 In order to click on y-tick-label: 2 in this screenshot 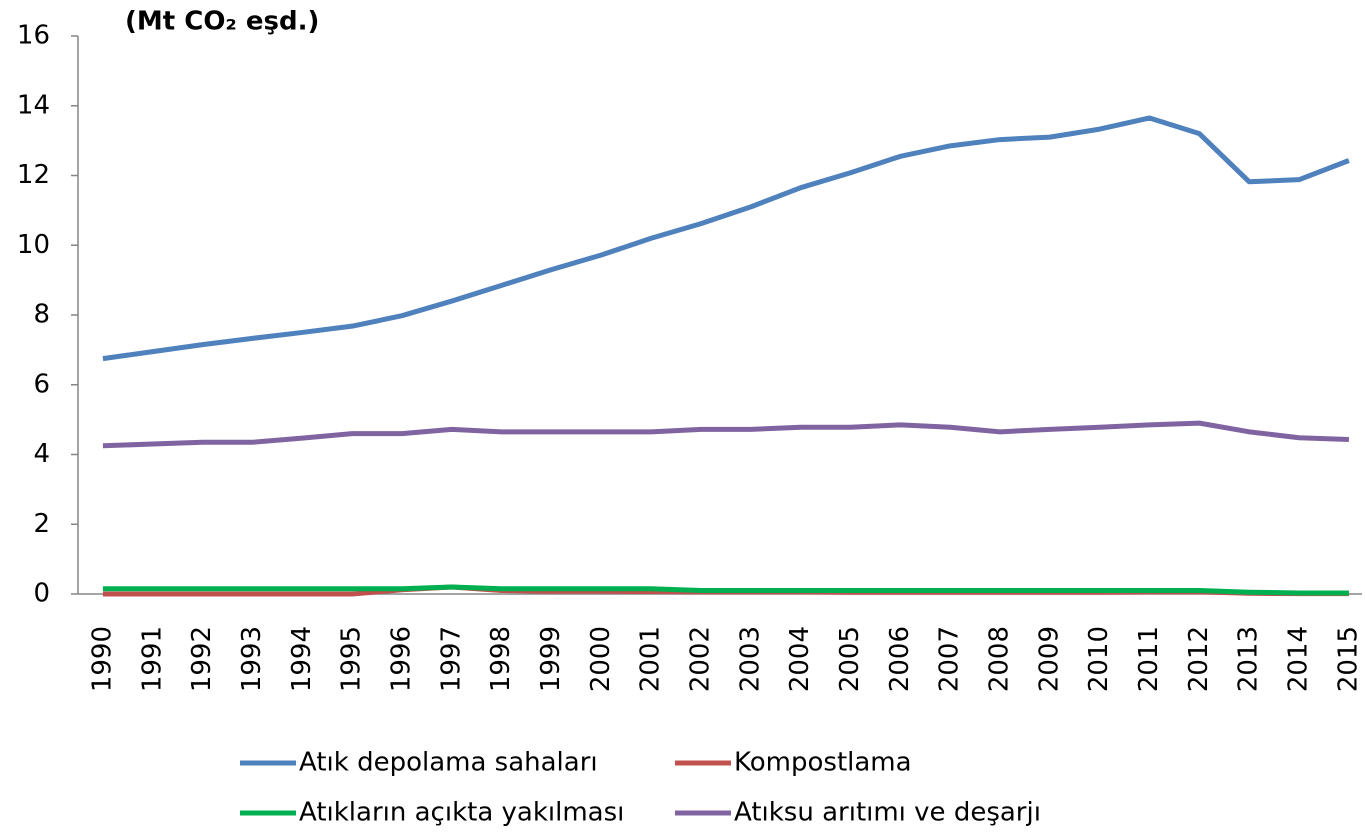, I will do `click(41, 524)`.